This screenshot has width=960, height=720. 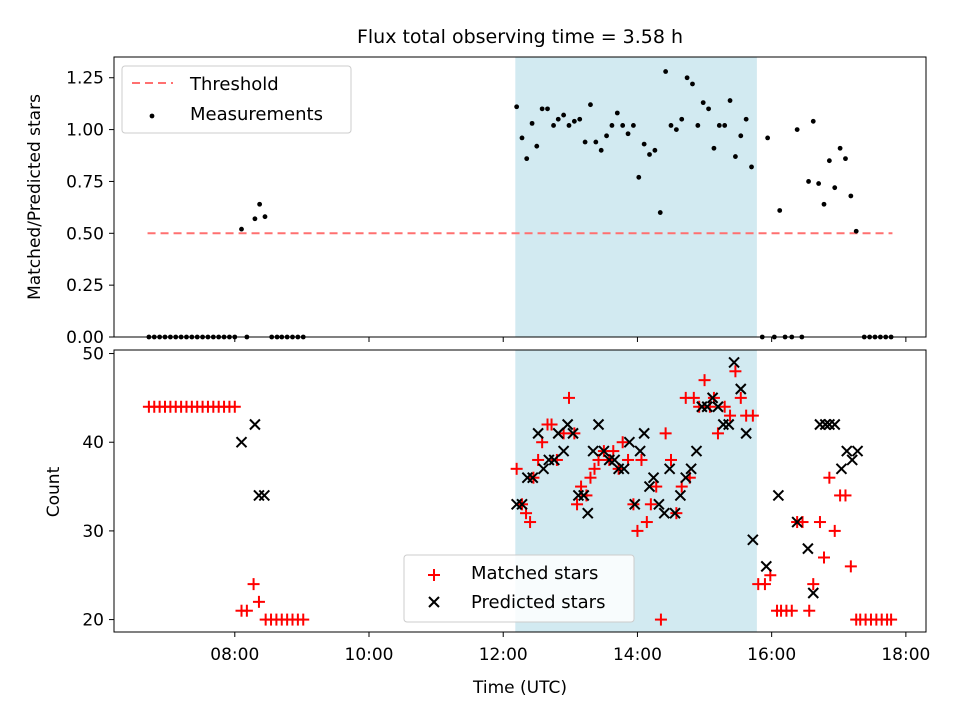 I want to click on x-tick-label: 12:00, so click(x=503, y=655).